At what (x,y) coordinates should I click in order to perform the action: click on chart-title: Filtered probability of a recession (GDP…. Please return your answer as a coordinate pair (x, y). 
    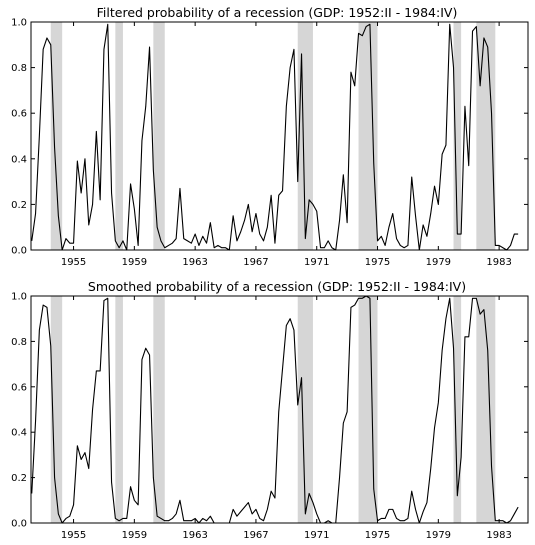
    Looking at the image, I should click on (277, 12).